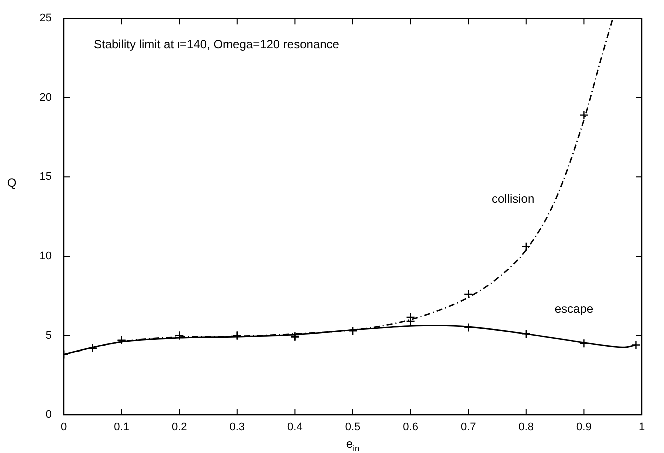 The width and height of the screenshot is (664, 453). I want to click on x-tick-label: 0.4, so click(295, 428).